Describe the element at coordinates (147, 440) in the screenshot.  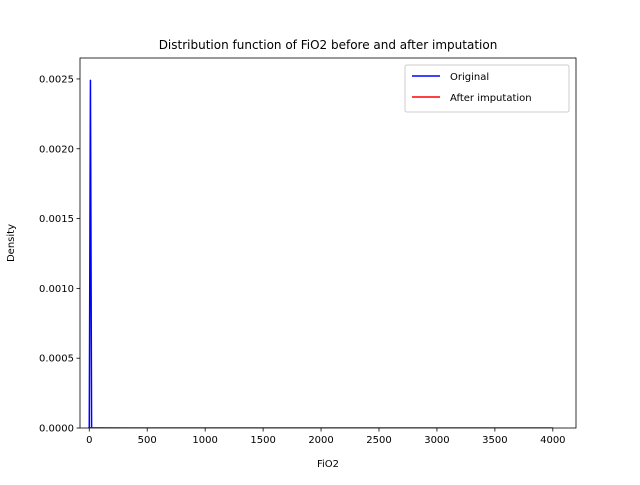
I see `x-tick-label: 500` at that location.